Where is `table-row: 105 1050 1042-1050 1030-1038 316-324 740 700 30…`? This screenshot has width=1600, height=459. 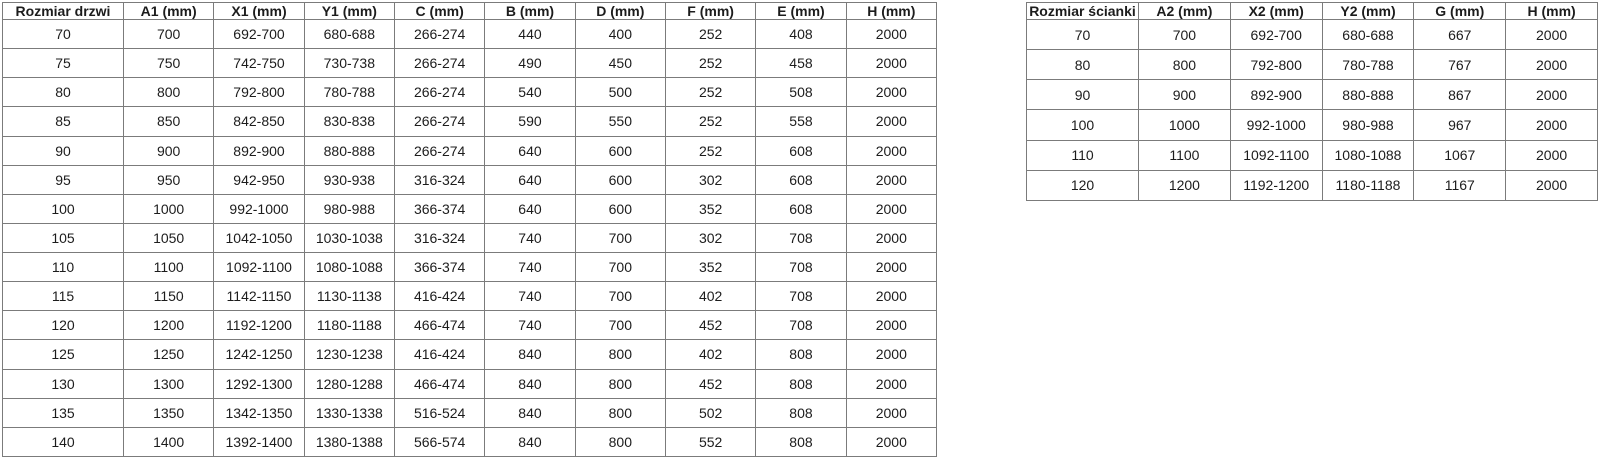
table-row: 105 1050 1042-1050 1030-1038 316-324 740 700 30… is located at coordinates (470, 238).